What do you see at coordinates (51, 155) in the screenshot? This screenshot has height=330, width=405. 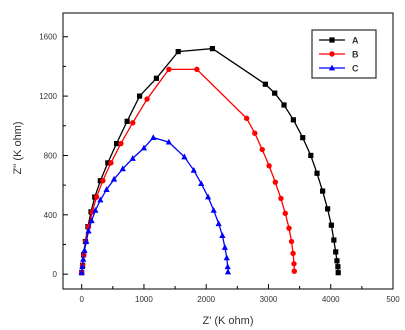 I see `y-tick-label: 800` at bounding box center [51, 155].